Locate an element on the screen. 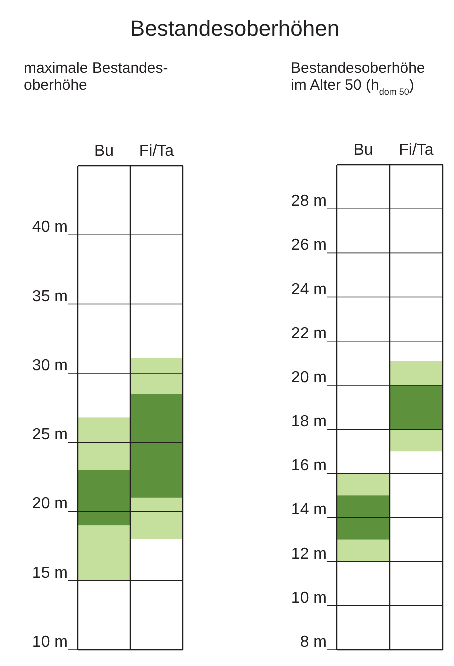 The image size is (454, 666). y-tick-label: 30 m is located at coordinates (50, 365).